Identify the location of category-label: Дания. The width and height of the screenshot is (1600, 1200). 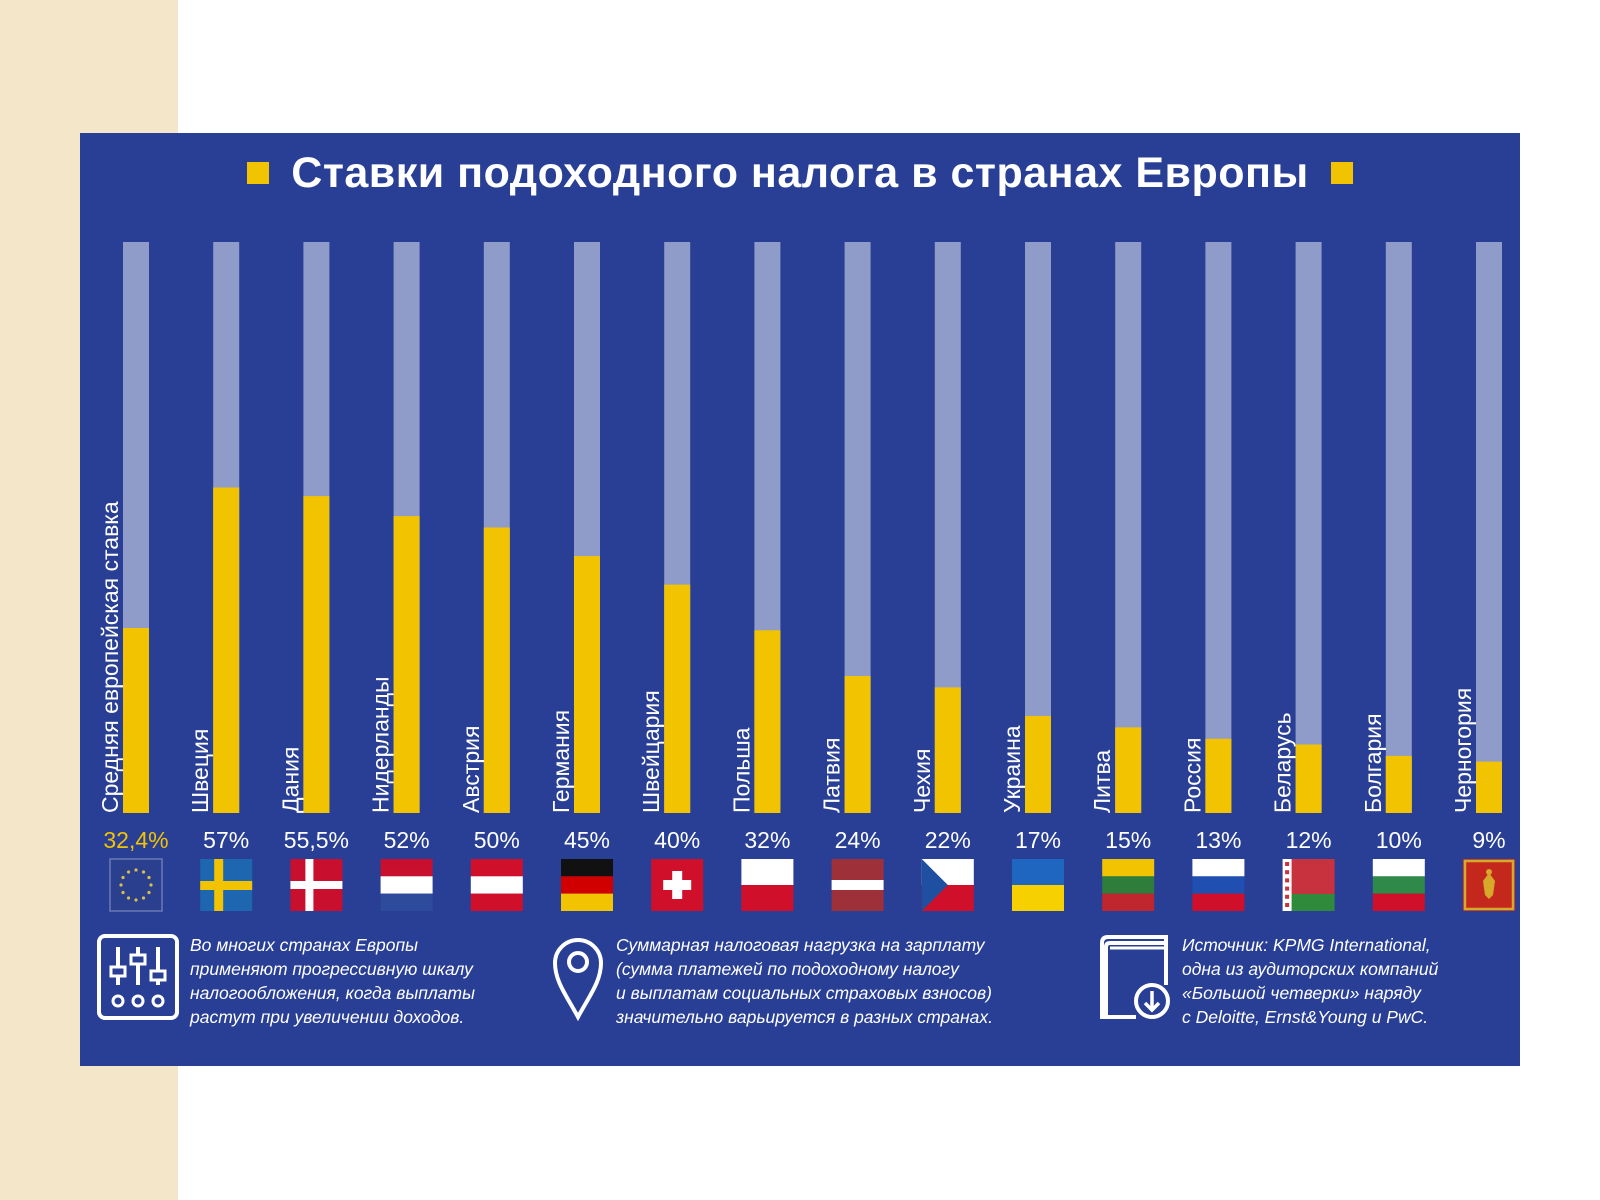
(290, 780).